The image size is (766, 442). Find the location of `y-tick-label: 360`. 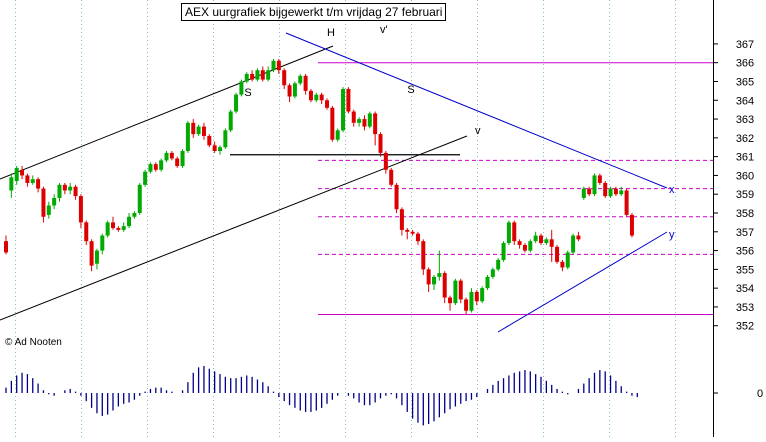

y-tick-label: 360 is located at coordinates (745, 176).